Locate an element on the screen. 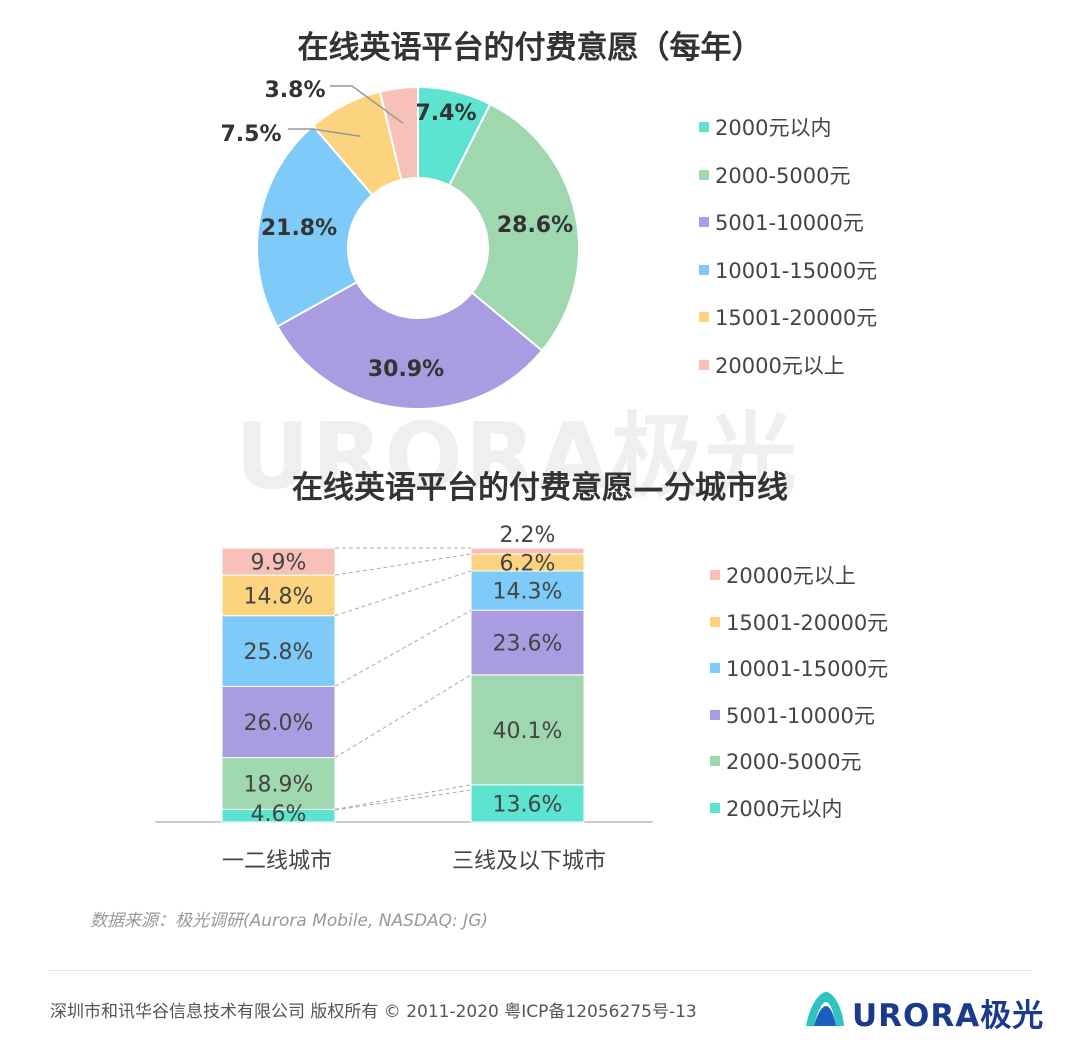 Image resolution: width=1080 pixels, height=1061 pixels. bar-label-1-6: 9.9% is located at coordinates (279, 563).